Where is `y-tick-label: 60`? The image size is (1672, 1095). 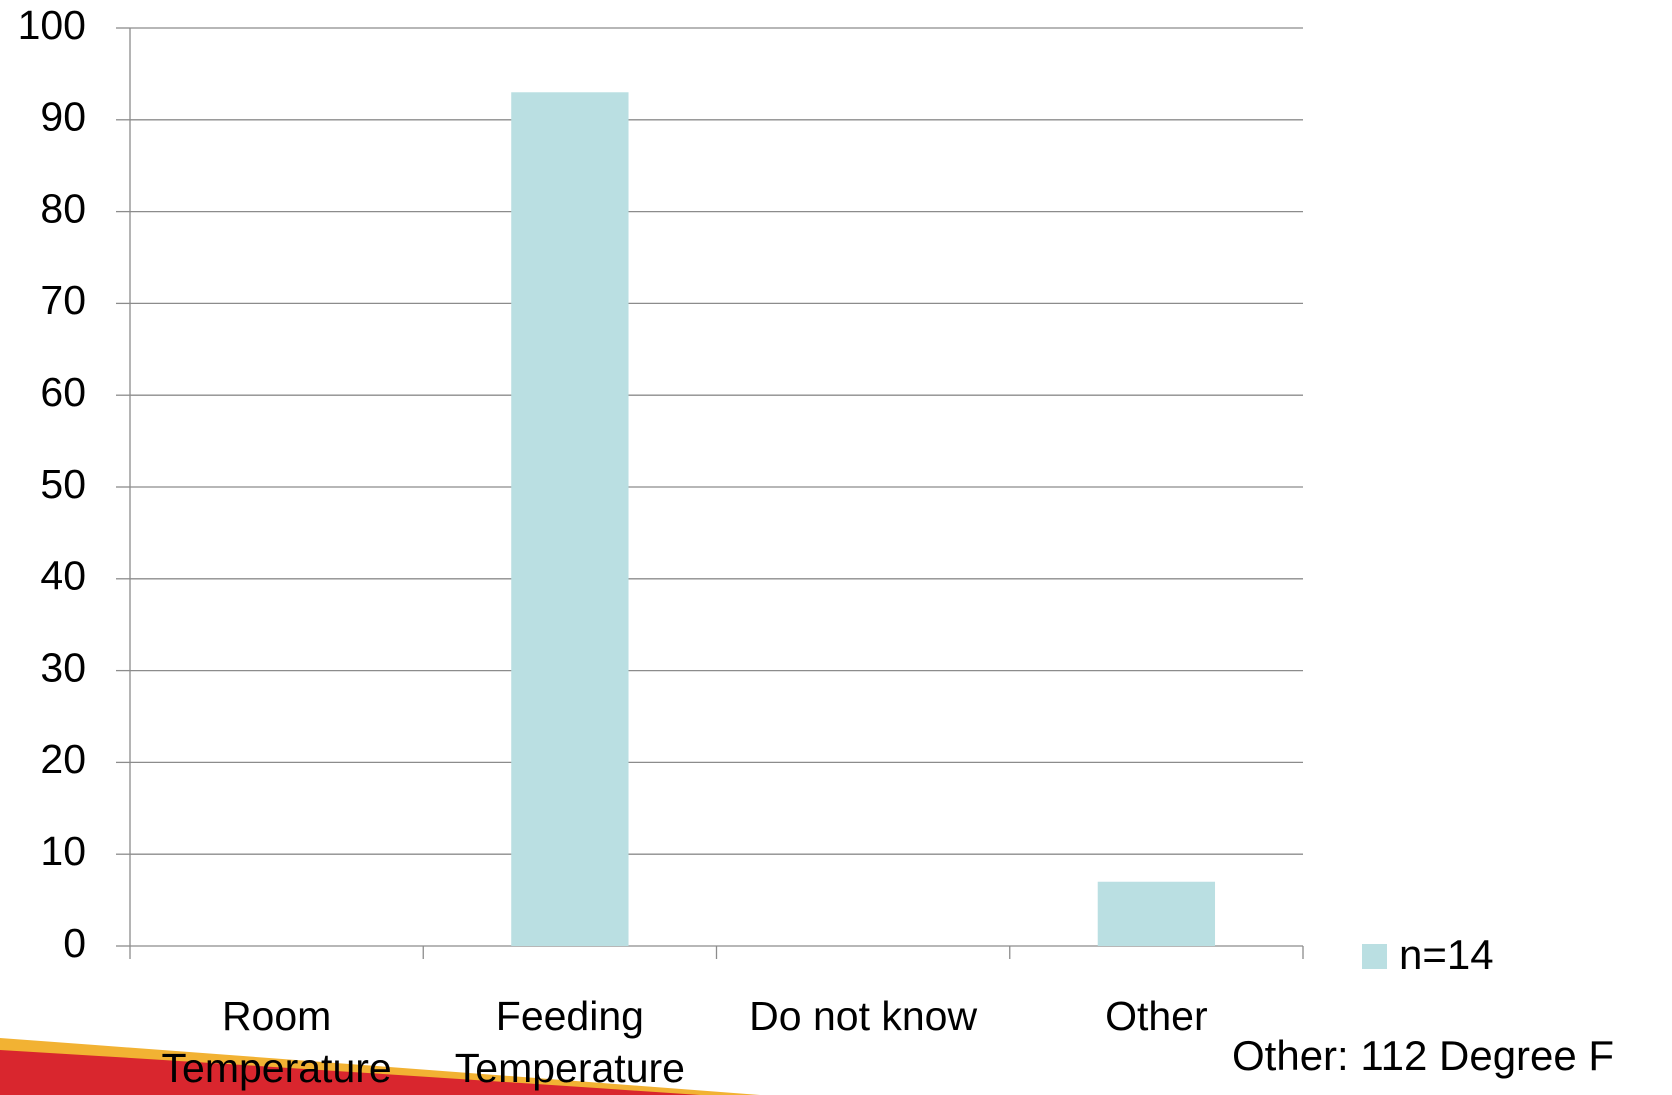
y-tick-label: 60 is located at coordinates (63, 392).